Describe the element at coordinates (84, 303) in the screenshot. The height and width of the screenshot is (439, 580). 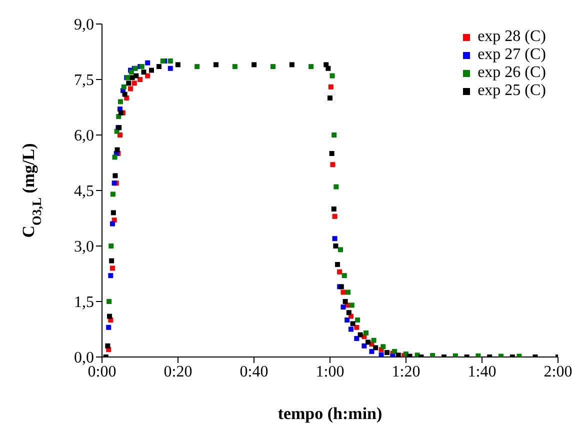
I see `y-tick-label: 1,5` at that location.